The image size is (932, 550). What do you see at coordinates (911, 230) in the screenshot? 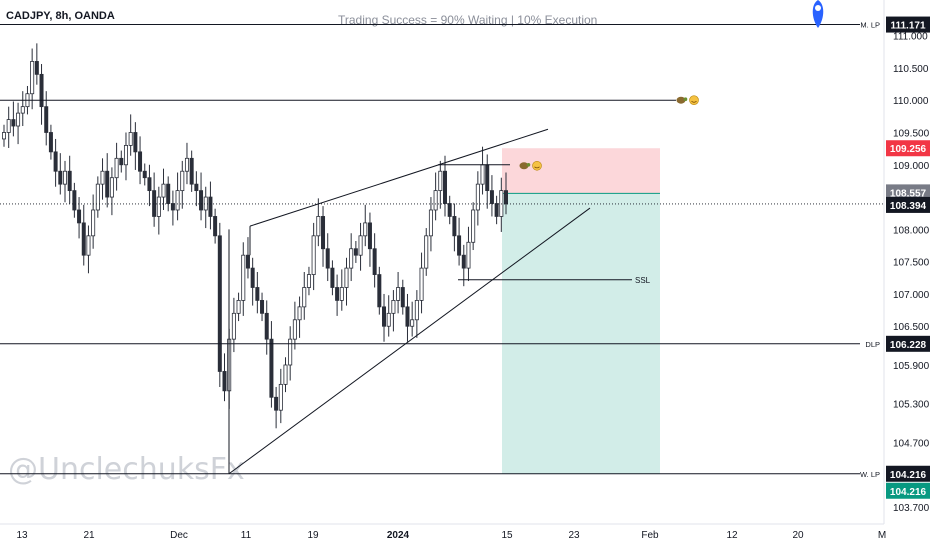
I see `y-tick-label: 108.000` at bounding box center [911, 230].